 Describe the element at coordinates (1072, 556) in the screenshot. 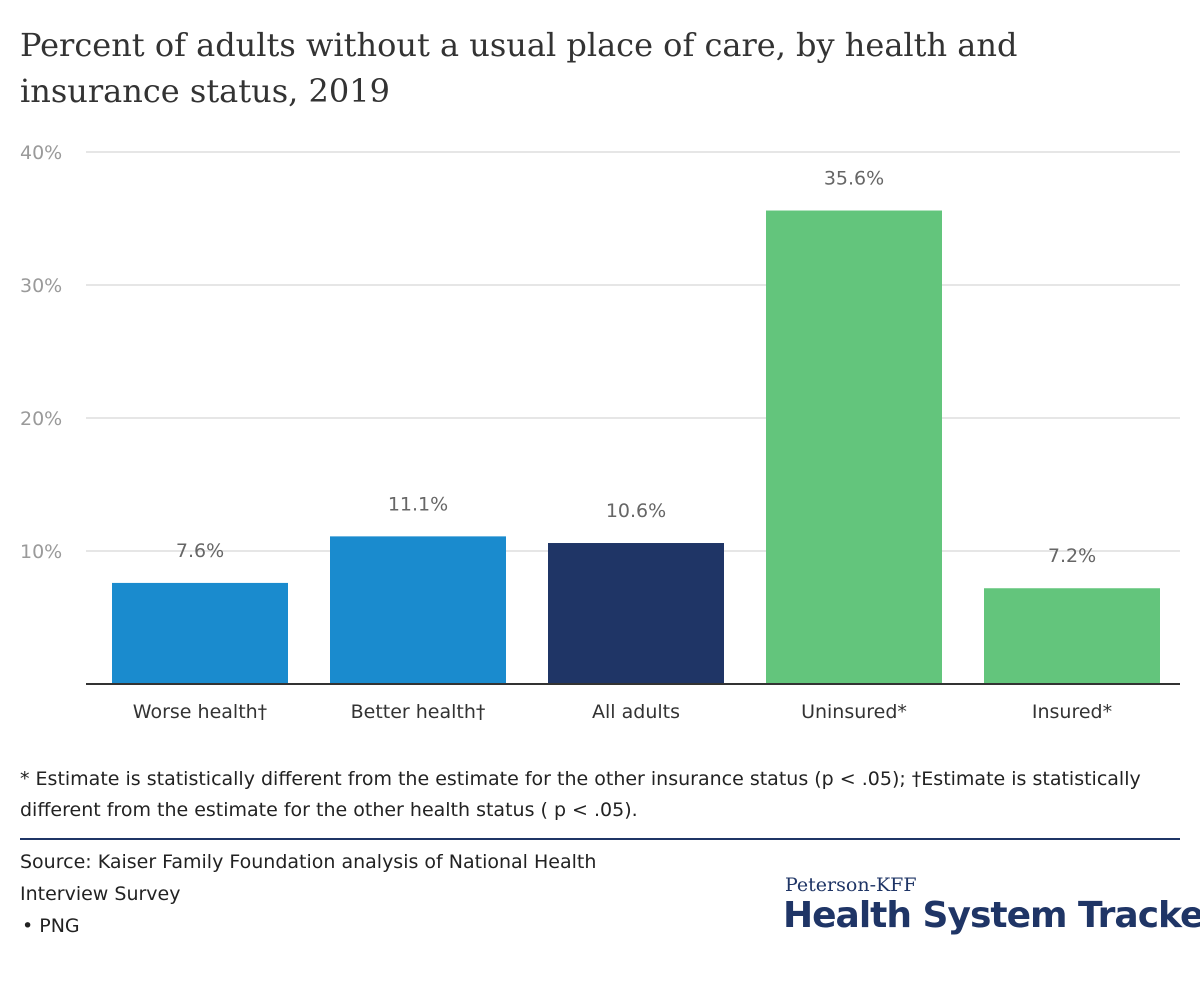

I see `data-label: 7.2%` at that location.